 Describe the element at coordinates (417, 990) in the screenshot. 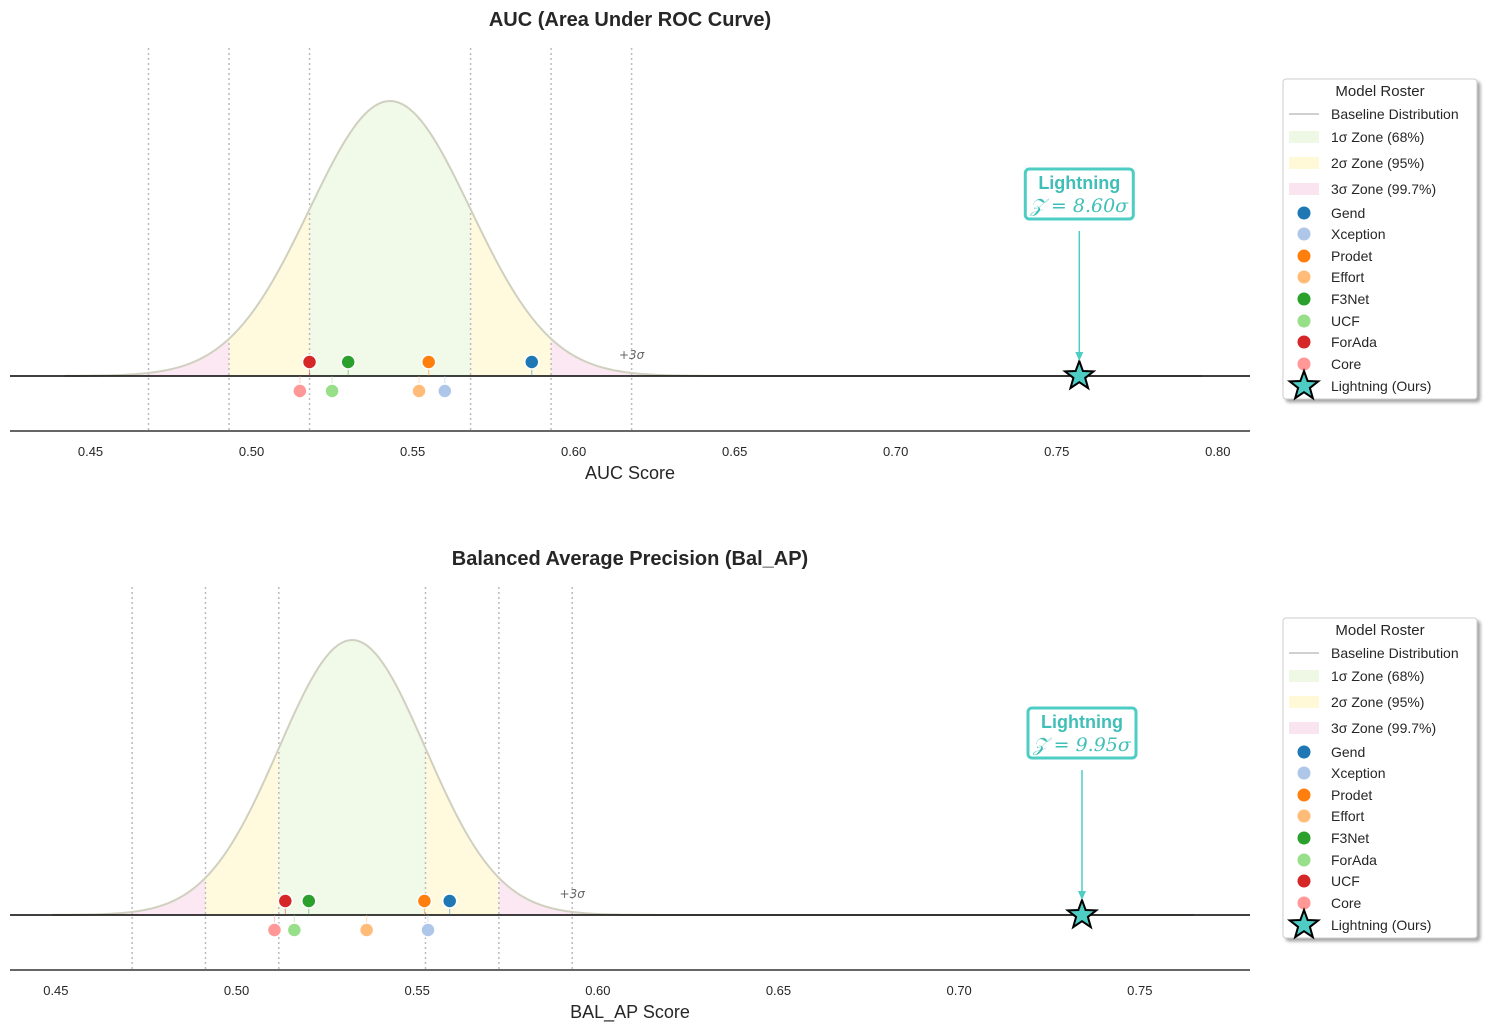

I see `x-tick-label: 0.55` at that location.